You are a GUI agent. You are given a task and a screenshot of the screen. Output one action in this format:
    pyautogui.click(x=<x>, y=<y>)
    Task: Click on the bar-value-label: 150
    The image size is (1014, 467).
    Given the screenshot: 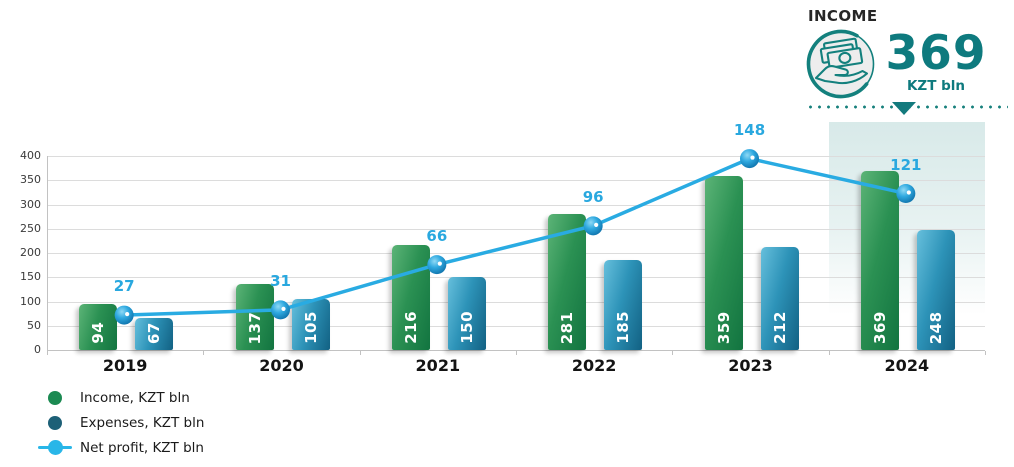 What is the action you would take?
    pyautogui.click(x=466, y=327)
    